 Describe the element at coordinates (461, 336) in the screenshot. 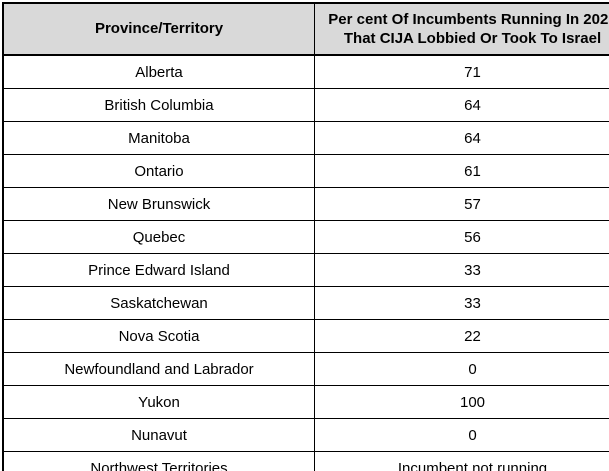

I see `percent-cell: 22` at that location.